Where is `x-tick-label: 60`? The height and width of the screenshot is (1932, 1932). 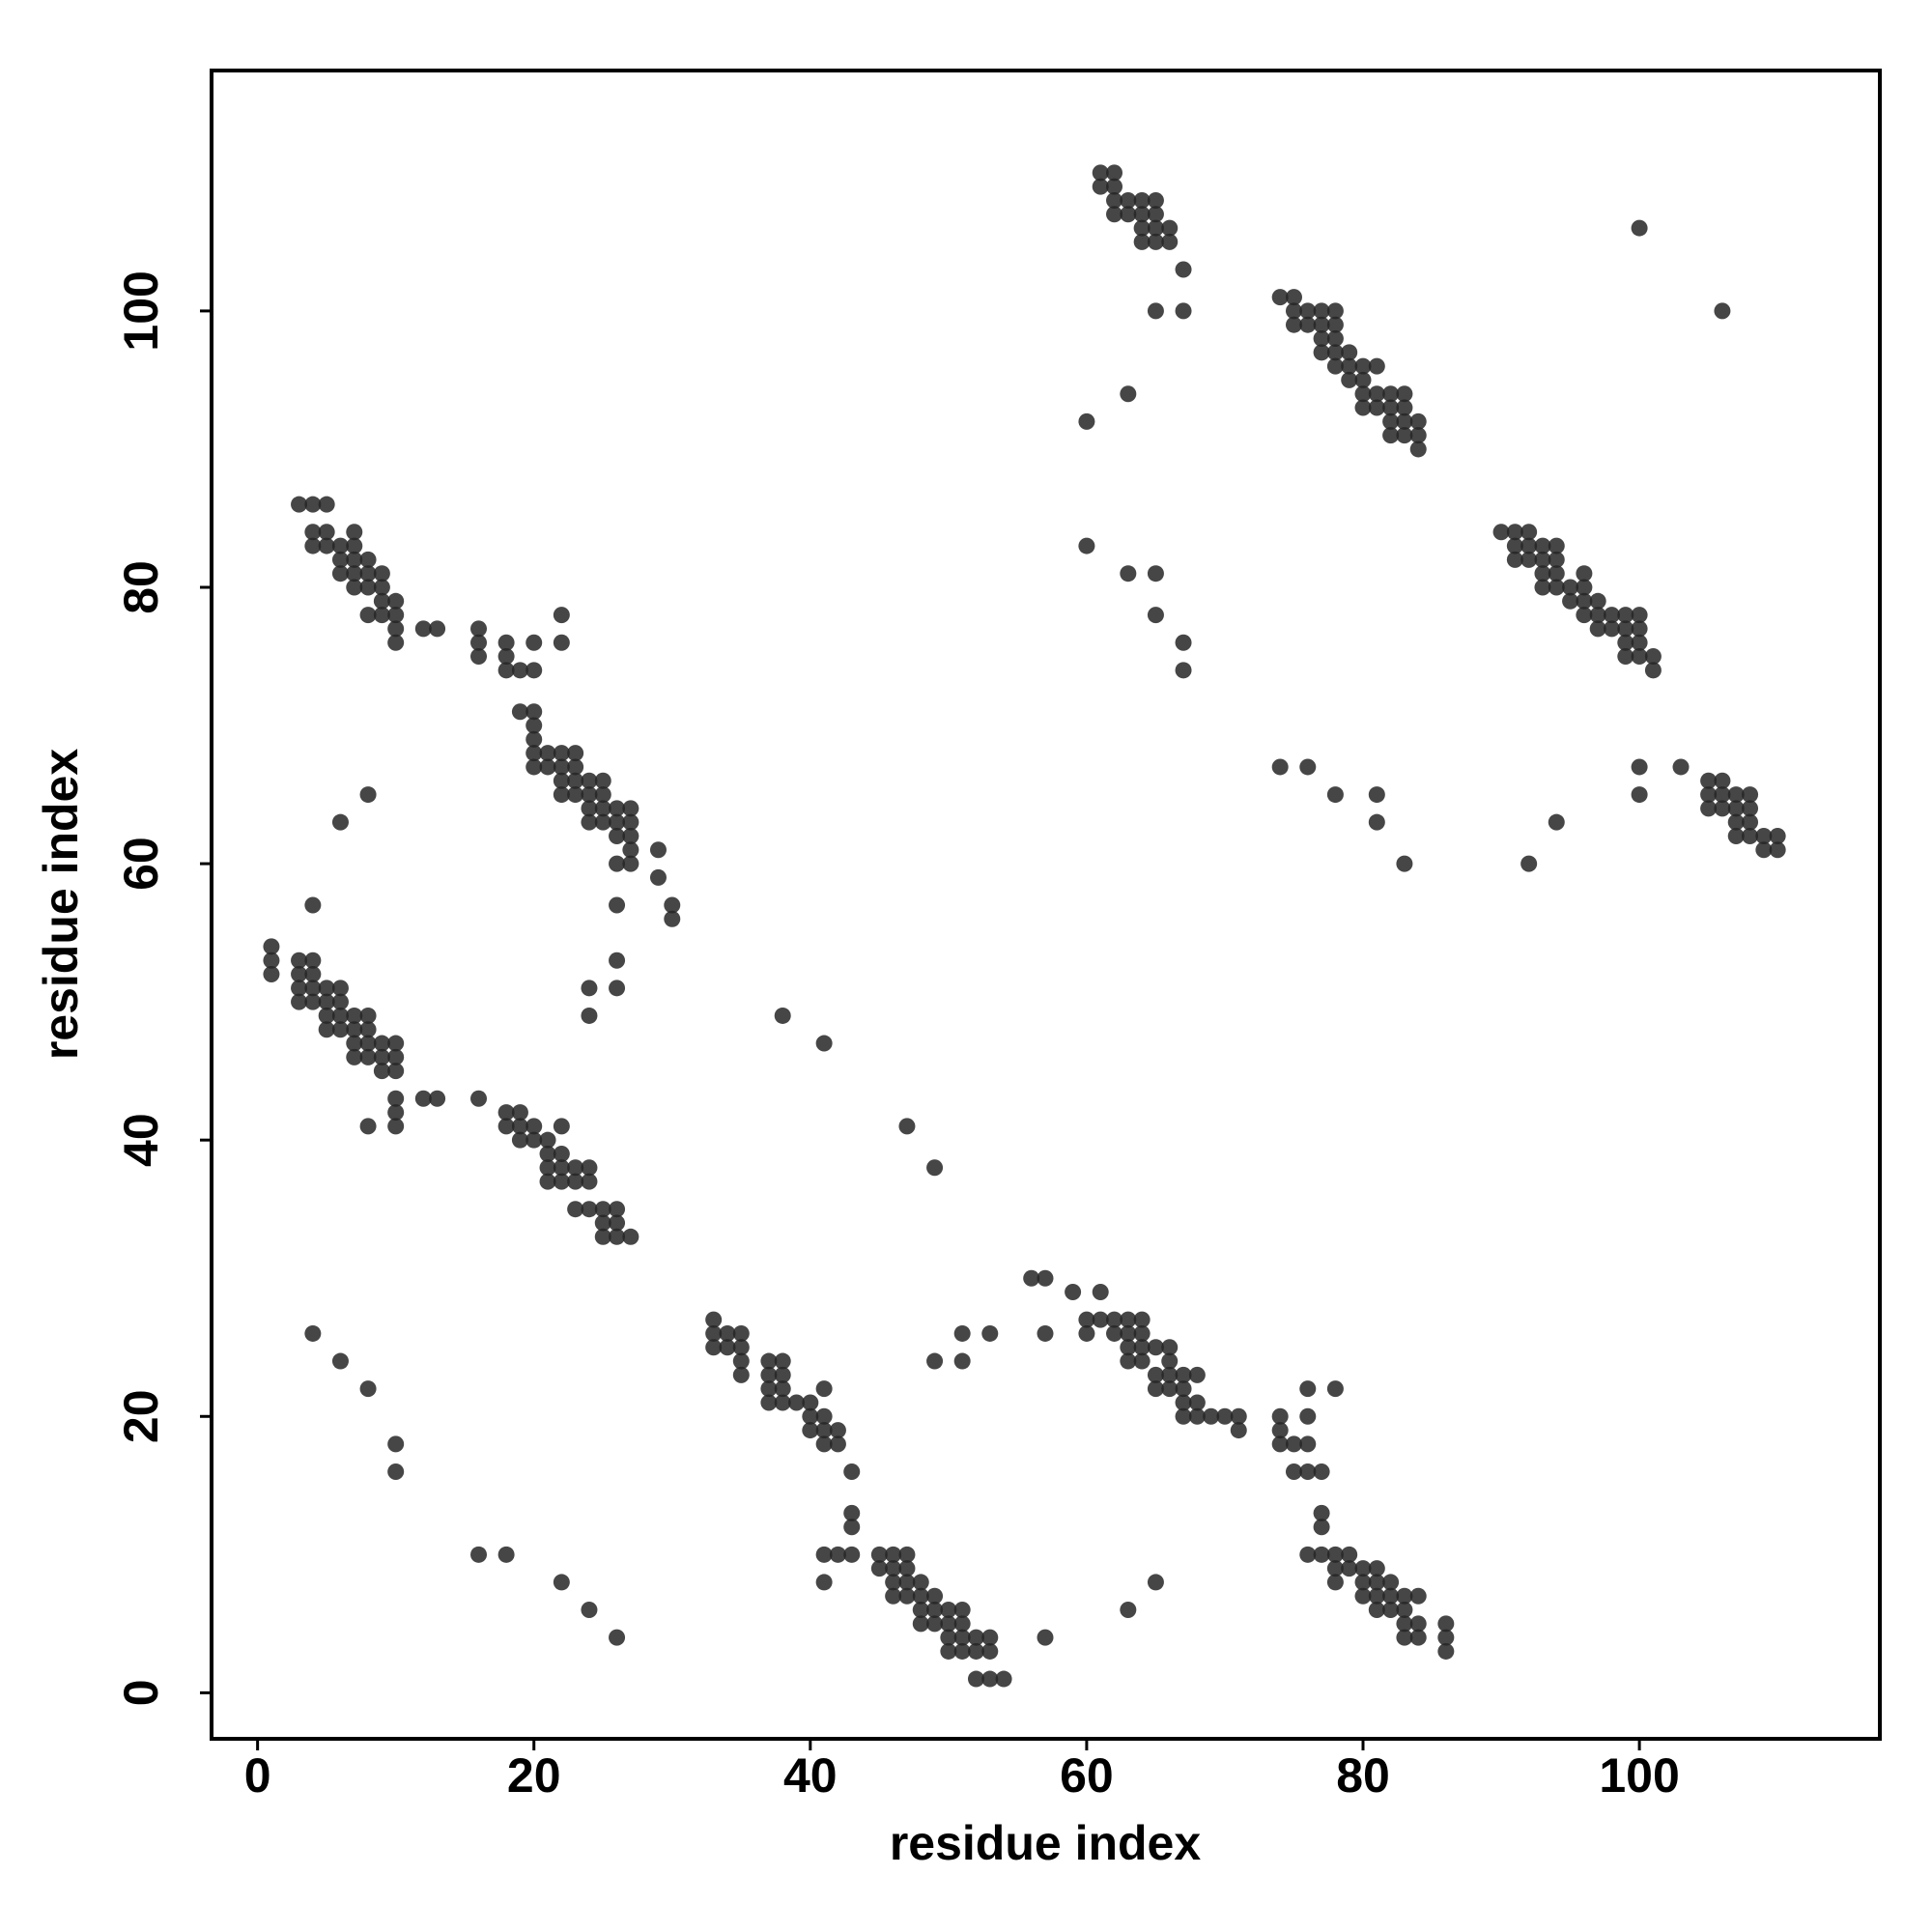
x-tick-label: 60 is located at coordinates (1087, 1775).